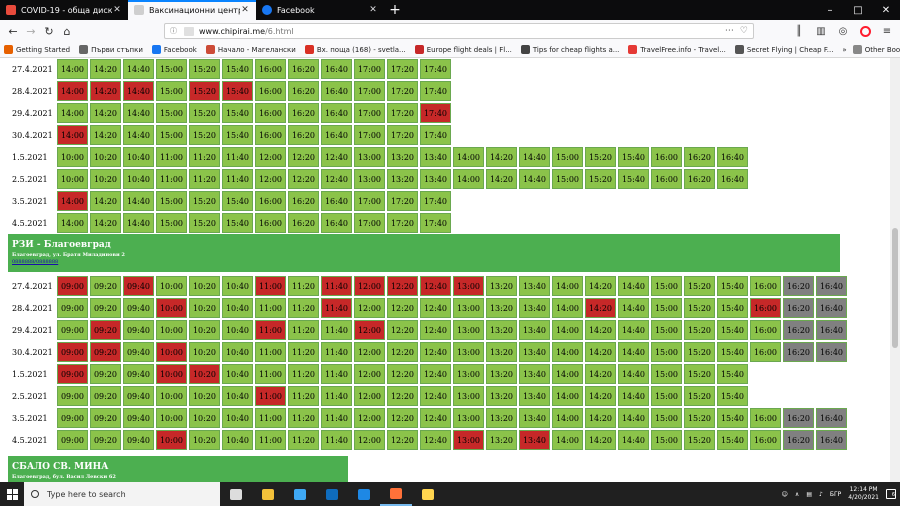 Image resolution: width=900 pixels, height=506 pixels. Describe the element at coordinates (891, 494) in the screenshot. I see `notification-center-icon: 6` at that location.